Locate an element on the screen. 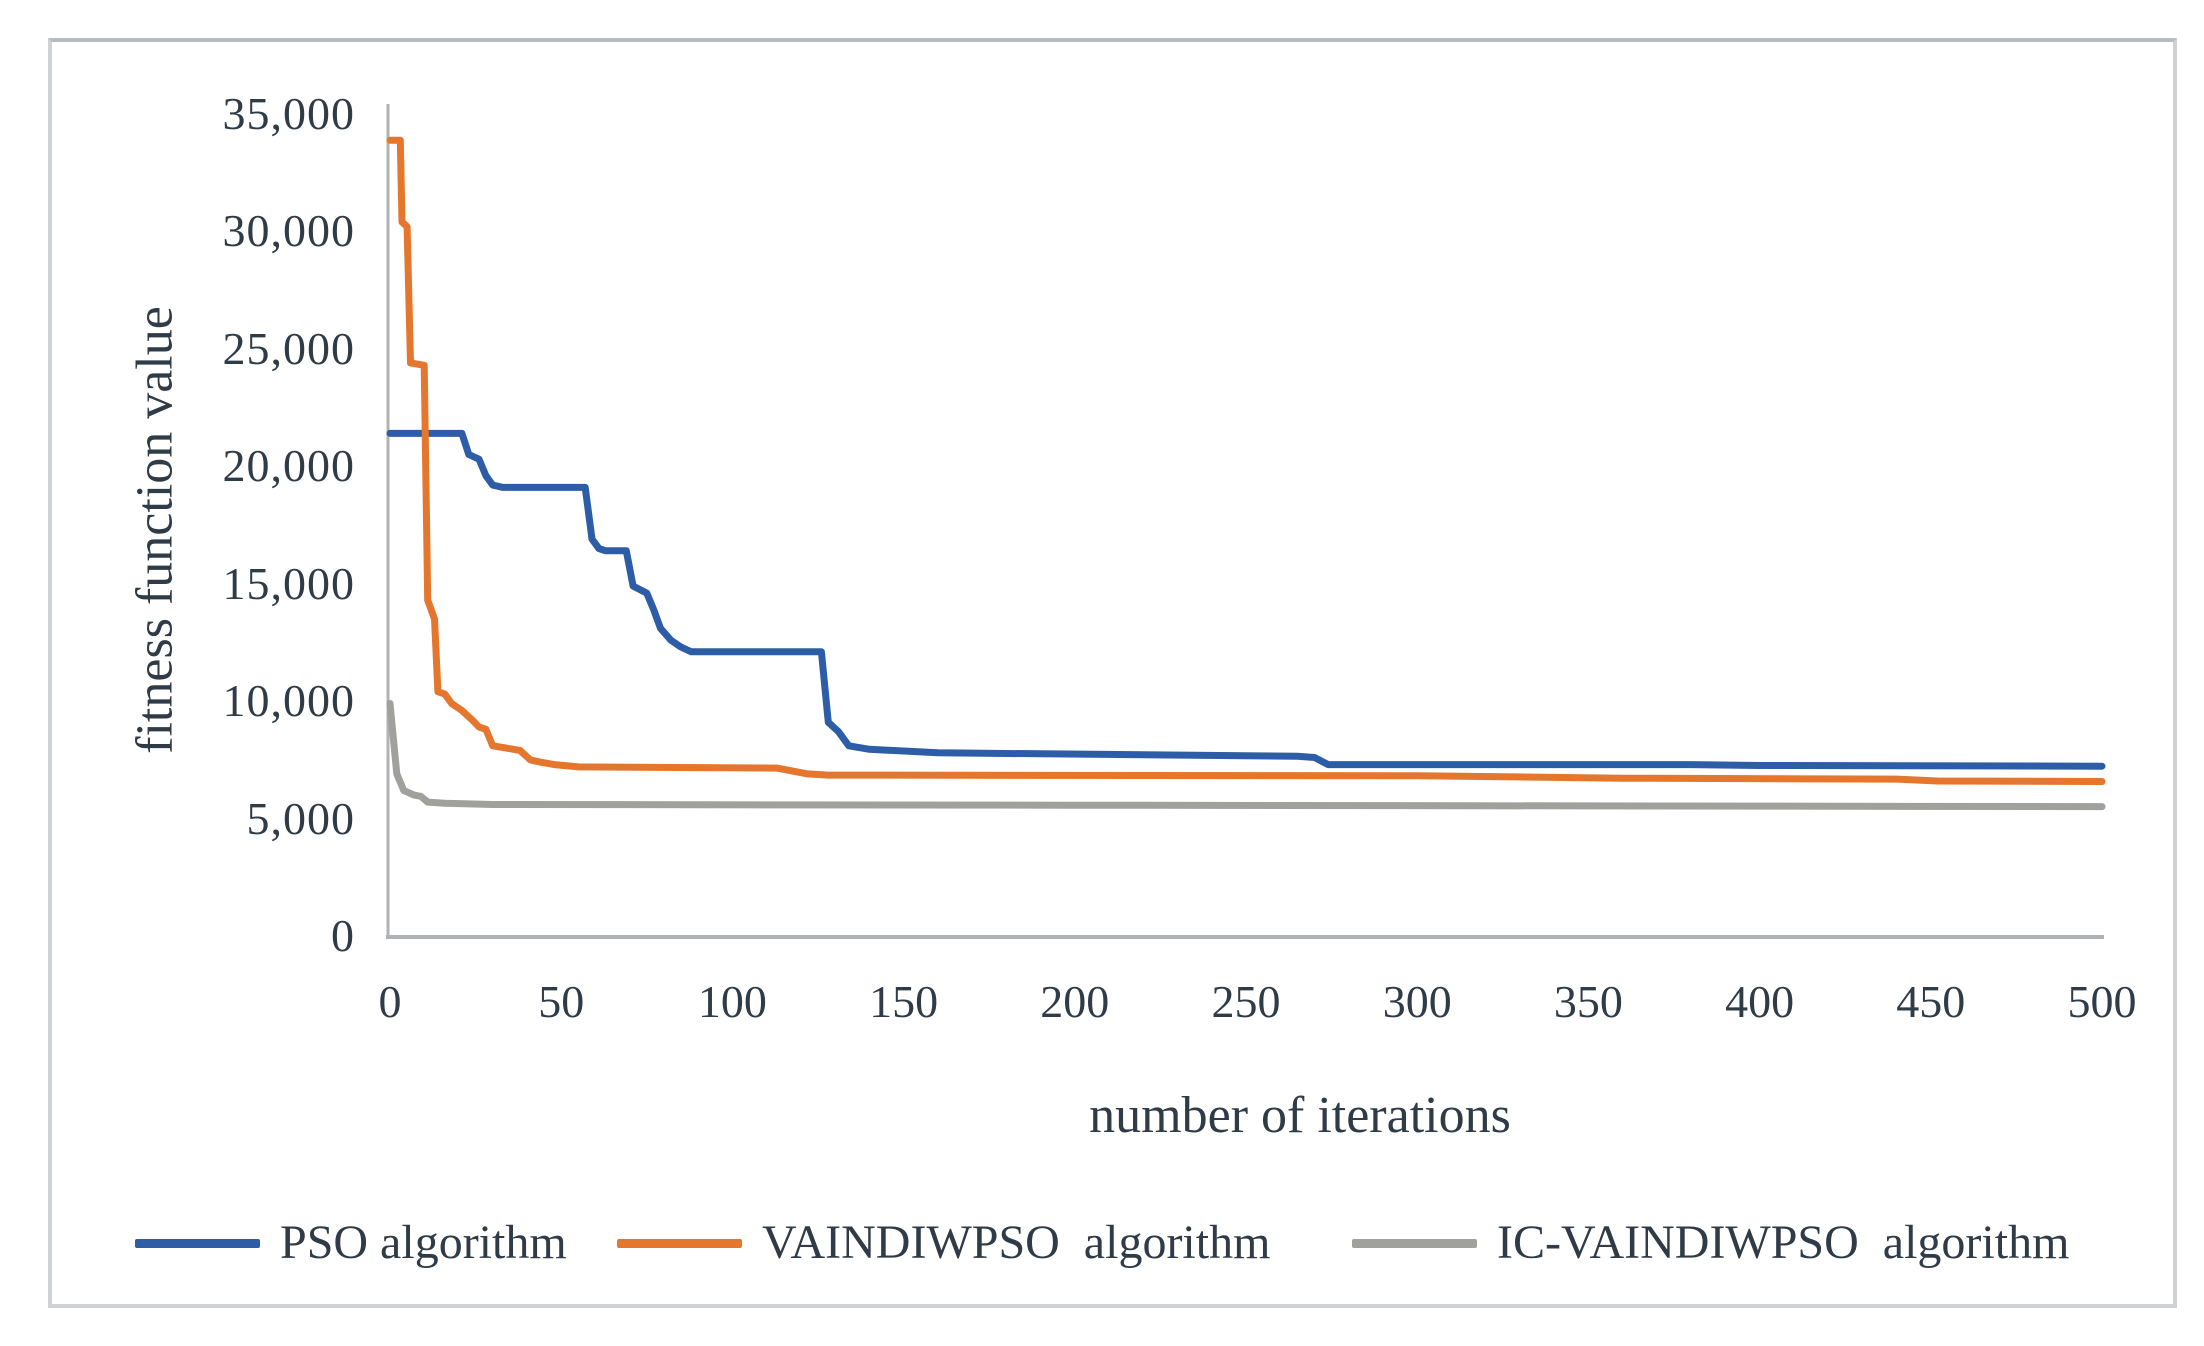  legend-label: IC-VAINDIWPSO algorithm is located at coordinates (1783, 1242).